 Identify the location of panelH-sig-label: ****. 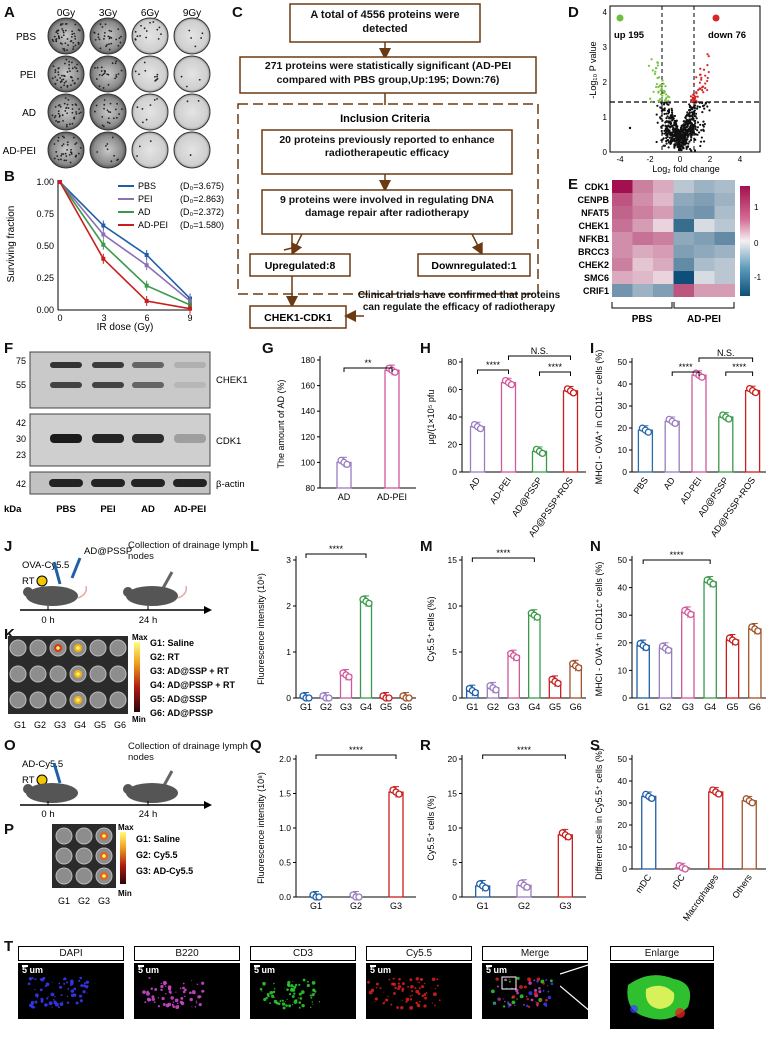
(555, 367).